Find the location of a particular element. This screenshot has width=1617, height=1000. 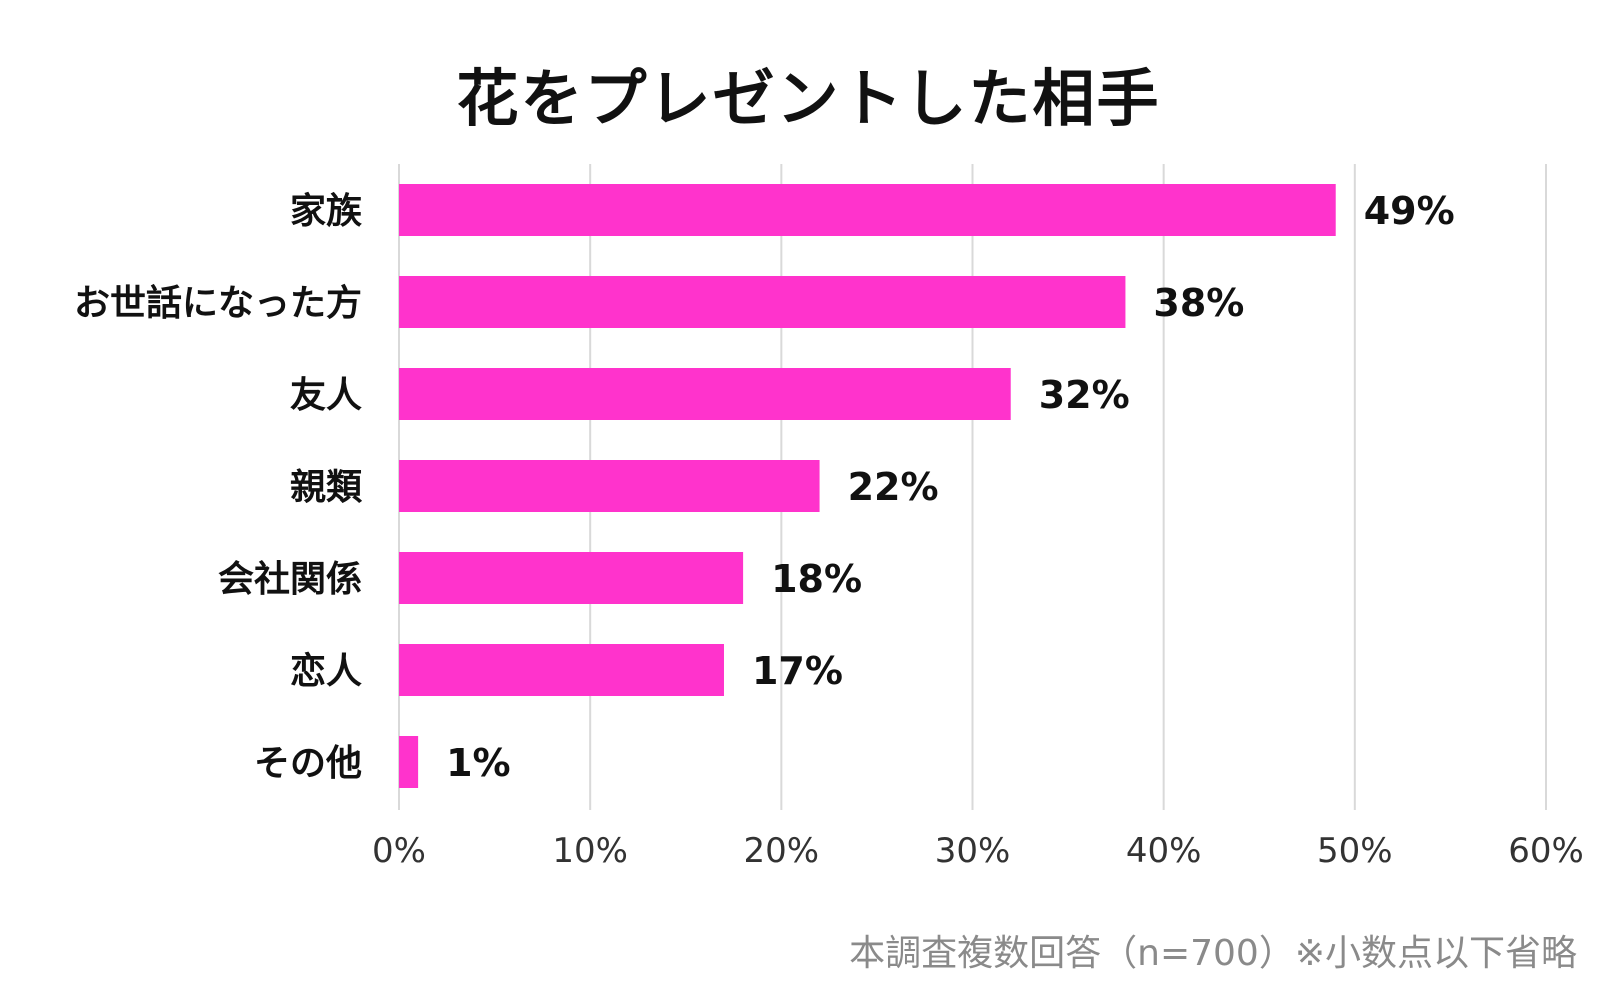

x-tick-label: 50% is located at coordinates (1355, 851).